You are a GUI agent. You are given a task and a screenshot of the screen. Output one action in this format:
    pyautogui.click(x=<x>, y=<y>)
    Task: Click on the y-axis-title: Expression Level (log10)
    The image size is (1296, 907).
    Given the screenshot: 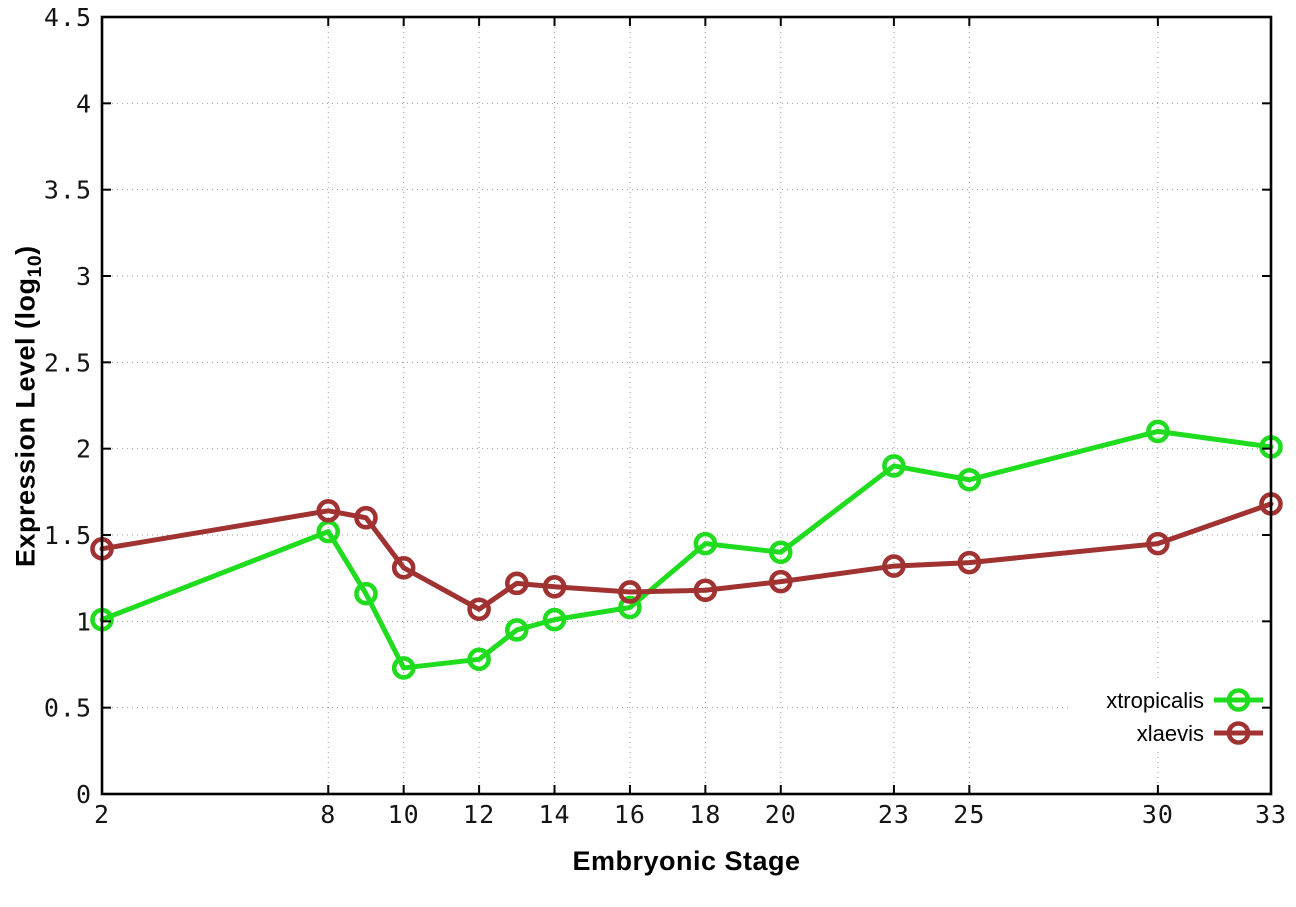 What is the action you would take?
    pyautogui.click(x=29, y=406)
    